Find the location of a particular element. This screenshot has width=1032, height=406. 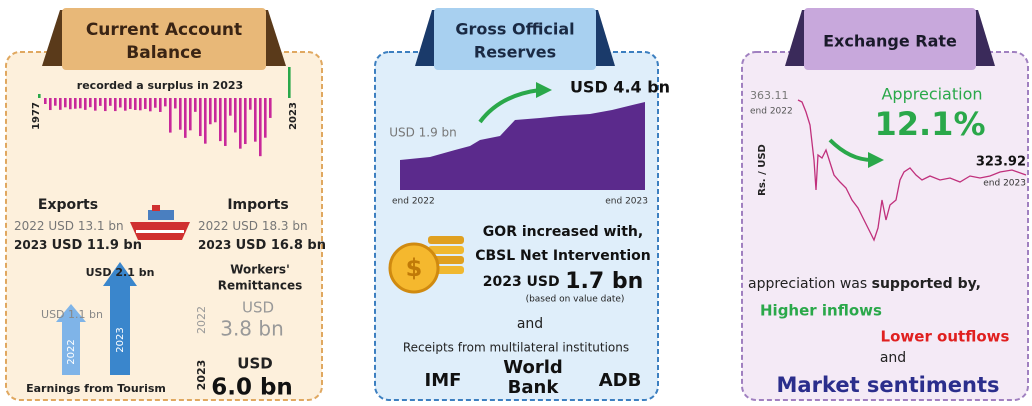

end-value: 323.92 is located at coordinates (1001, 162).